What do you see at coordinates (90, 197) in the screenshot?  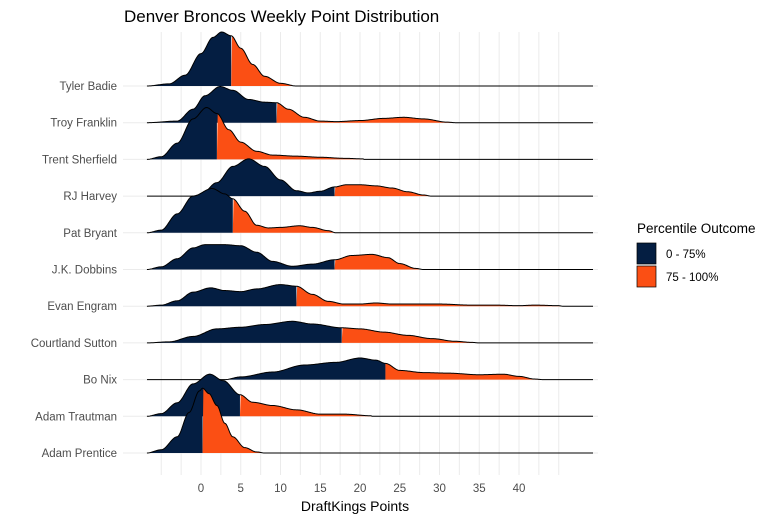 I see `y-label: RJ Harvey` at bounding box center [90, 197].